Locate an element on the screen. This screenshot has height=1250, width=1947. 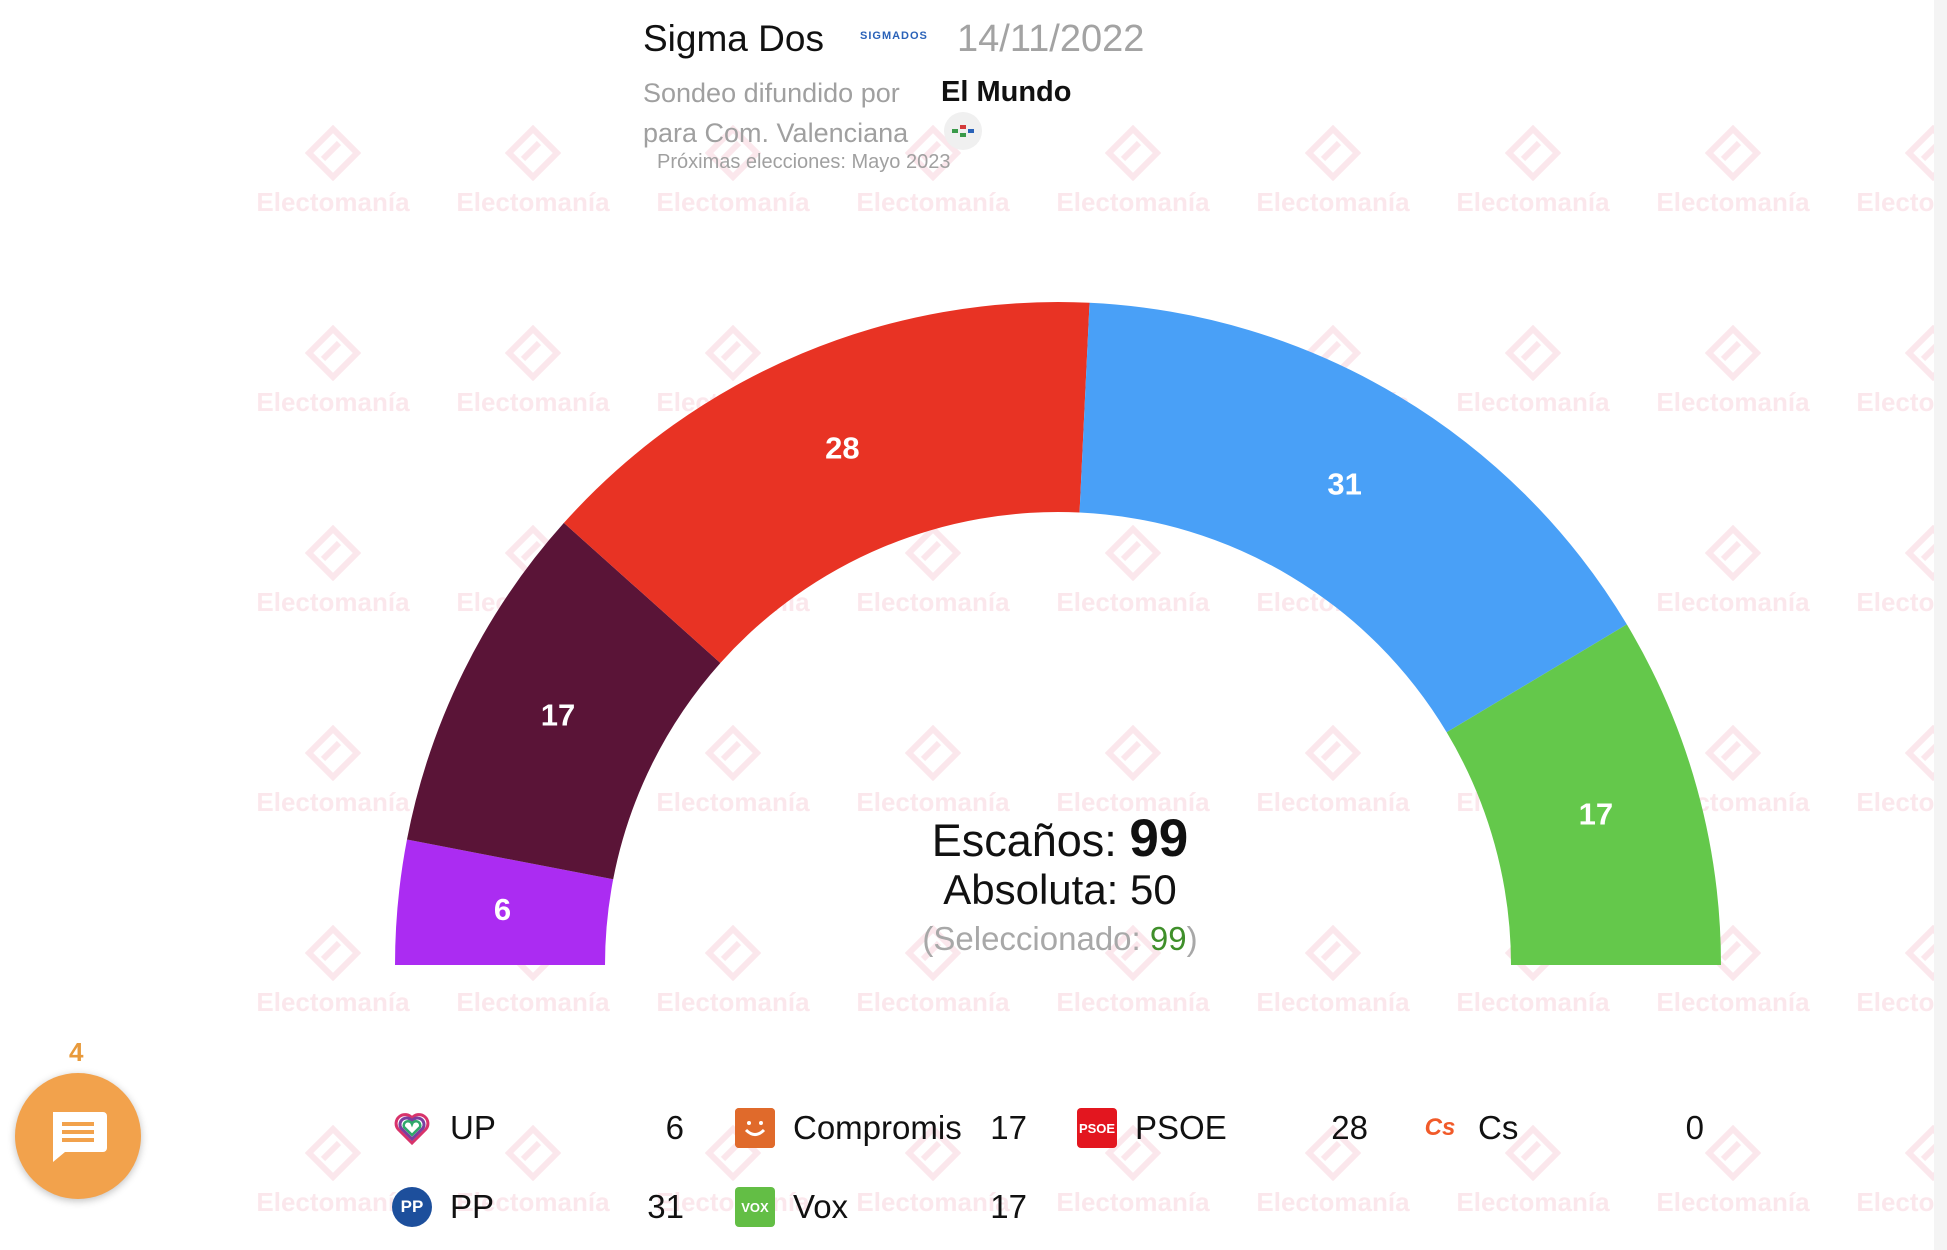
psoe-logo-icon: PSOE is located at coordinates (1097, 1128).